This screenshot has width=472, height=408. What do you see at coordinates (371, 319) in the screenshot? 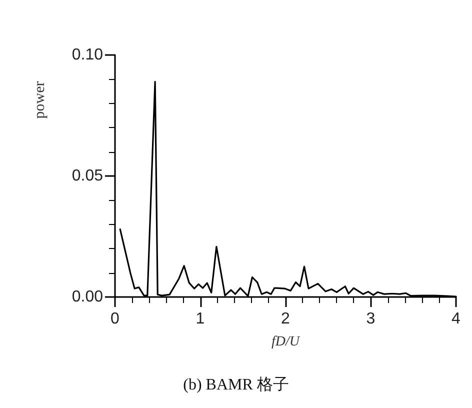
I see `x-tick-label: 3` at bounding box center [371, 319].